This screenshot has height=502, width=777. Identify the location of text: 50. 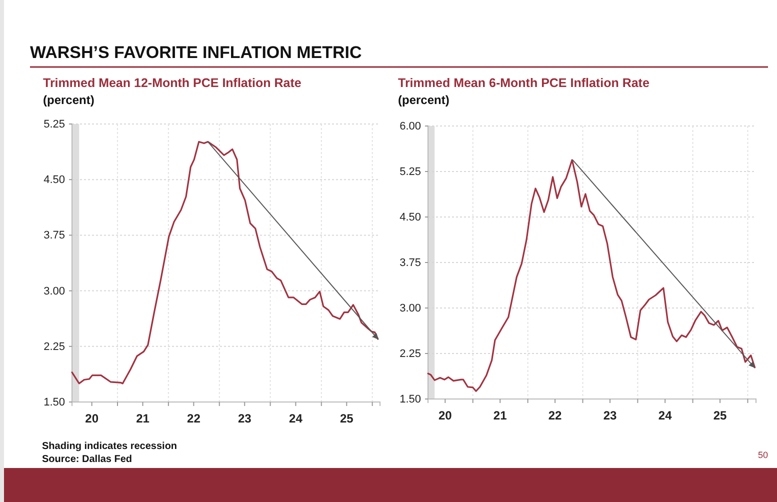
(763, 455).